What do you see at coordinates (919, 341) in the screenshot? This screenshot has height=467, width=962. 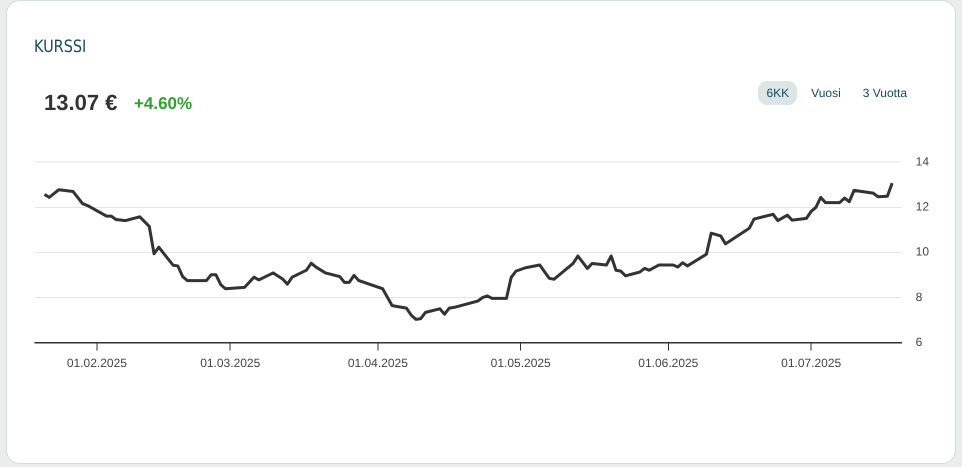 I see `y-tick-label: 6` at bounding box center [919, 341].